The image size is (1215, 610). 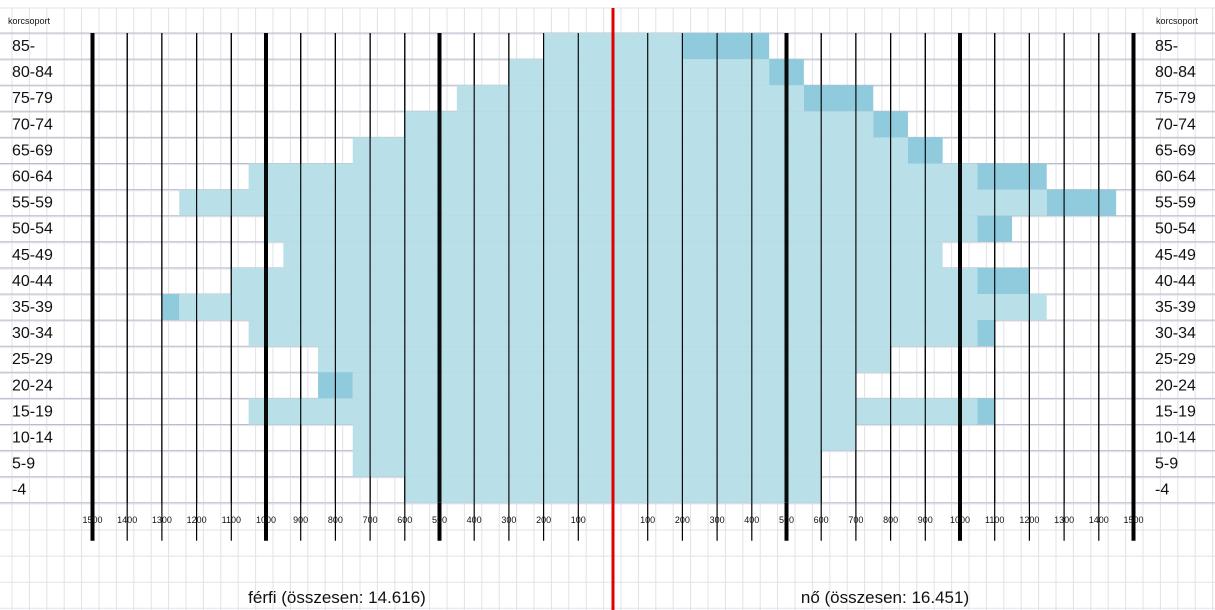 I want to click on x-tick-right-1400: 1400, so click(x=1099, y=520).